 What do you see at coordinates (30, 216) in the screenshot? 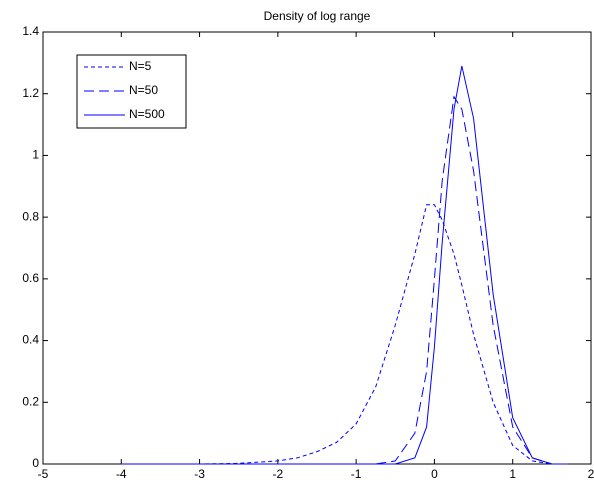
I see `y-tick-label: 0.8` at bounding box center [30, 216].